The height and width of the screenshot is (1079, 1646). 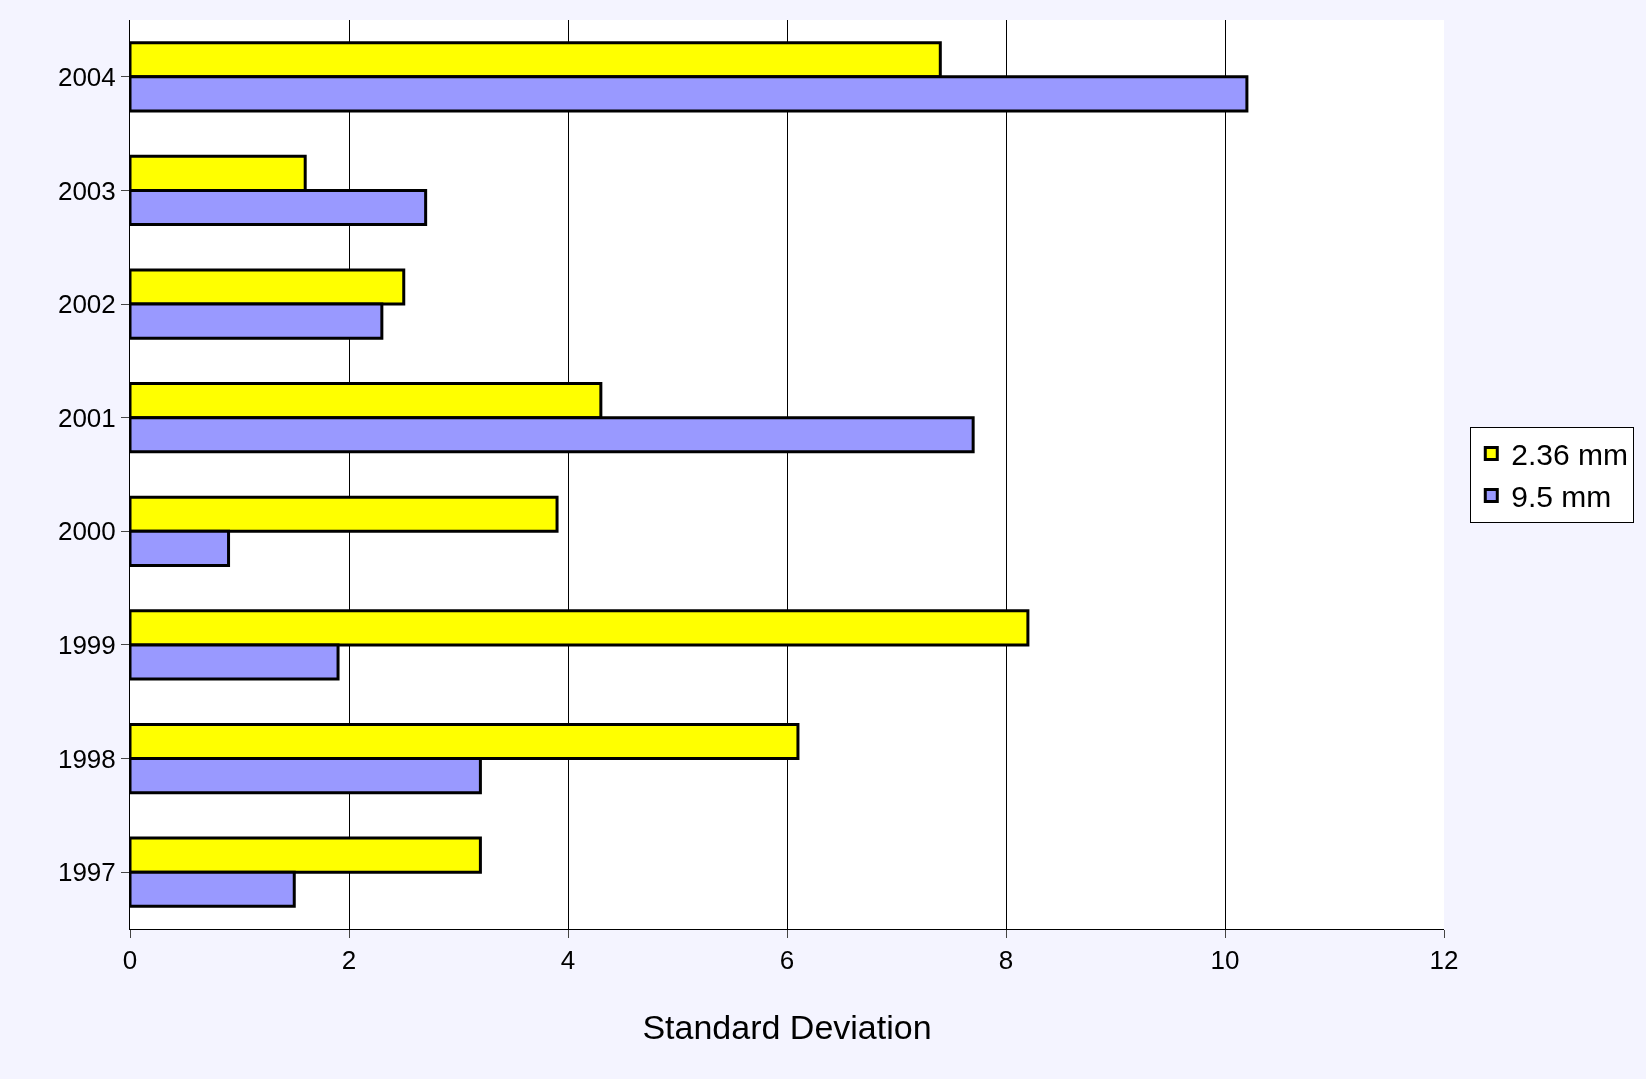 I want to click on x-tick-label: 10, so click(x=1225, y=960).